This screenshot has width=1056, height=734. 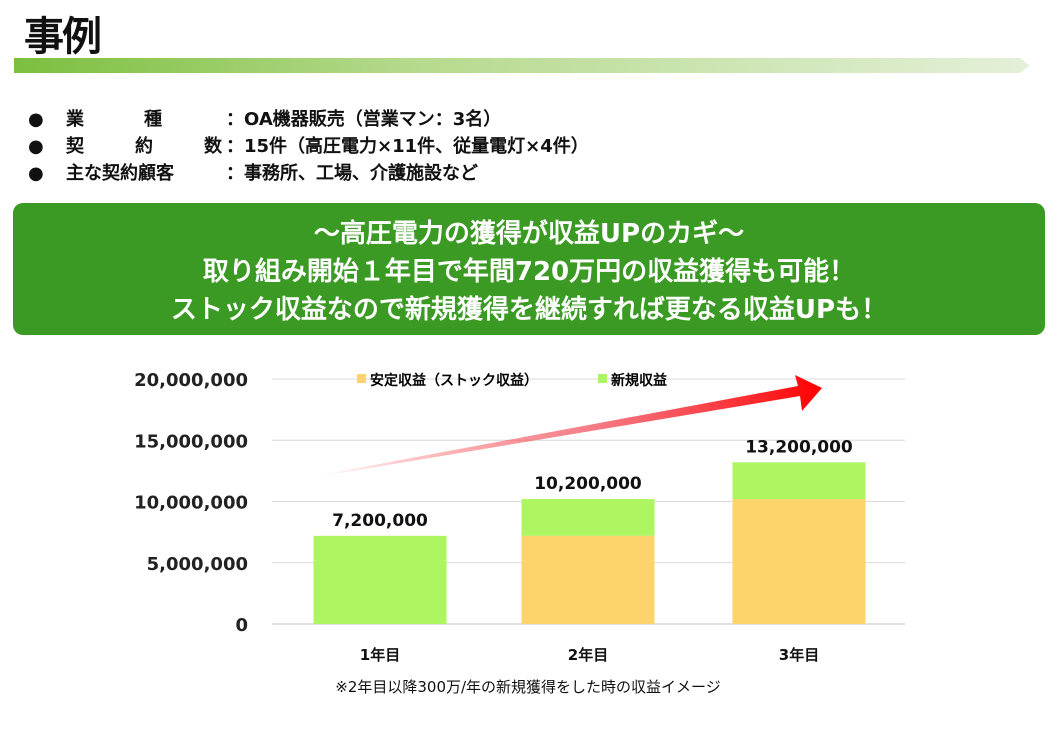 I want to click on y-tick-label: 15,000,000, so click(x=191, y=441).